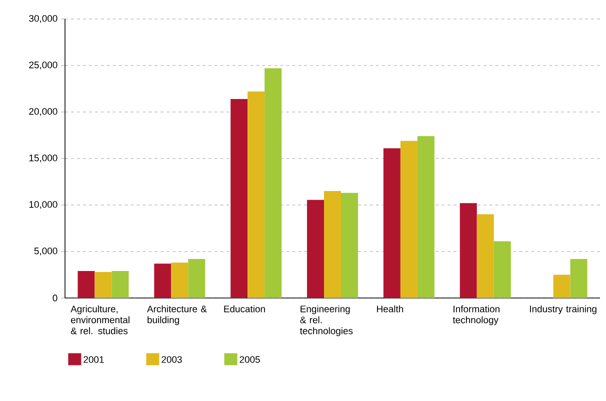  Describe the element at coordinates (476, 315) in the screenshot. I see `x-tick-label: Information technology` at that location.